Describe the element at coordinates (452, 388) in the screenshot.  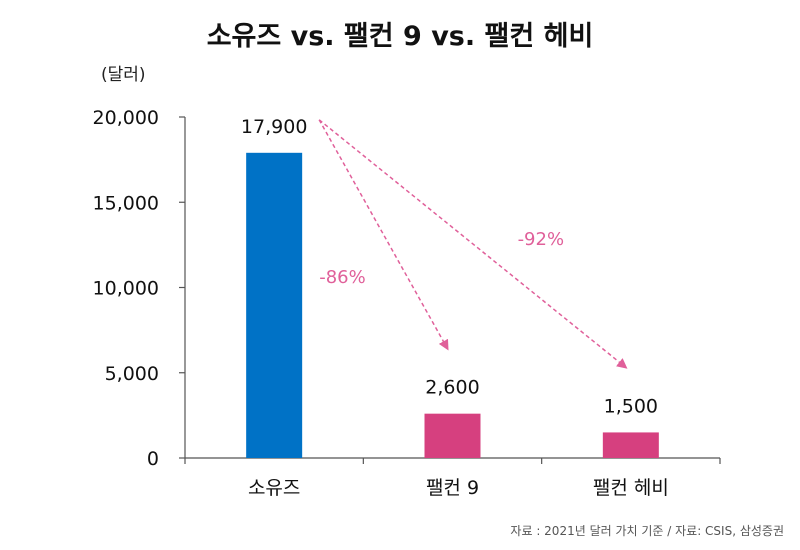
I see `data-label: 2,600` at that location.